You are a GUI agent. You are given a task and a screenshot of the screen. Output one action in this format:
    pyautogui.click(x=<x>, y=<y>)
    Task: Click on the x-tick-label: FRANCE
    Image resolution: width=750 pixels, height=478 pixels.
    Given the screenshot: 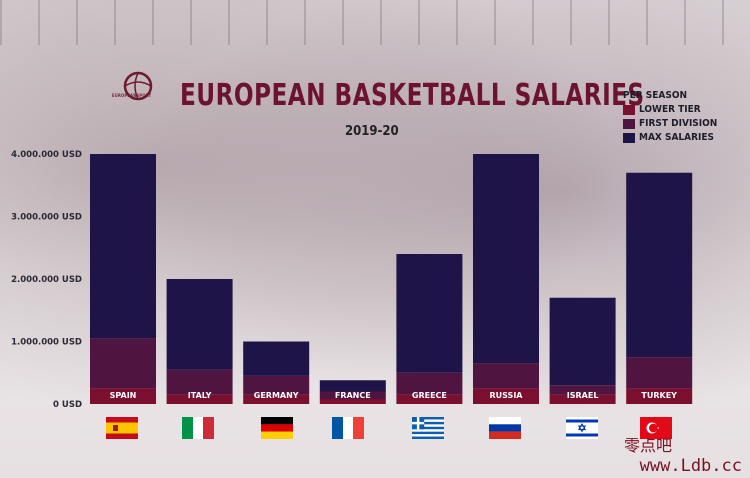 What is the action you would take?
    pyautogui.click(x=353, y=395)
    